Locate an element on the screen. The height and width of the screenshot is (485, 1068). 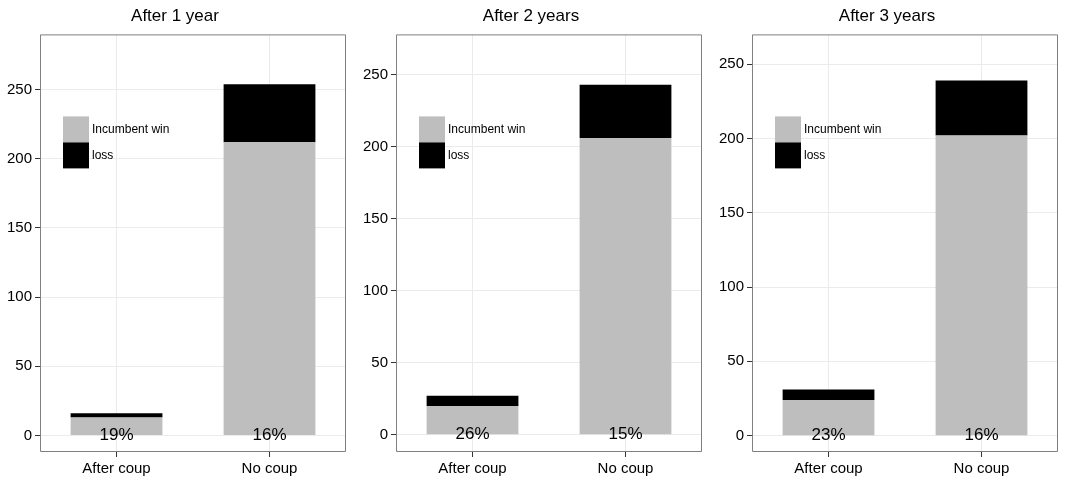
chart-title: After 2 years is located at coordinates (531, 15).